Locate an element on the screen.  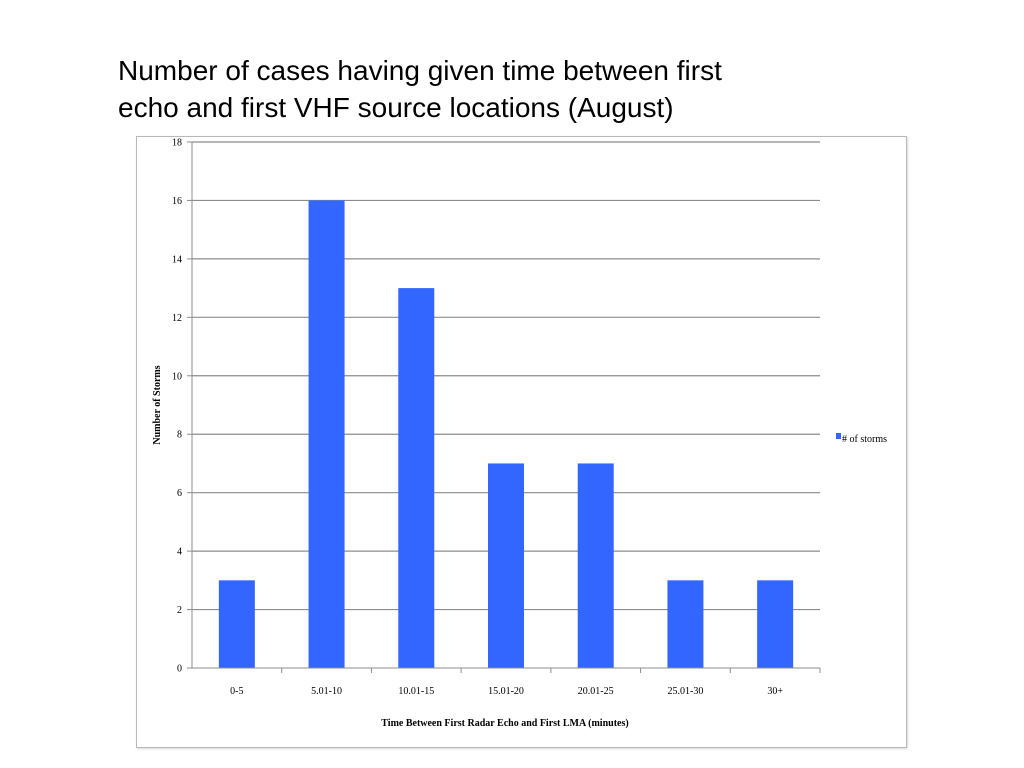
bar-15.01-20 is located at coordinates (506, 565).